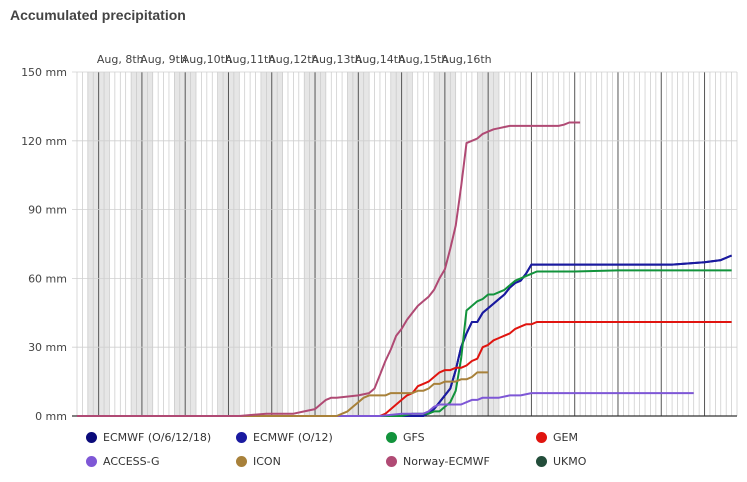  What do you see at coordinates (267, 461) in the screenshot?
I see `legend-label: ICON` at bounding box center [267, 461].